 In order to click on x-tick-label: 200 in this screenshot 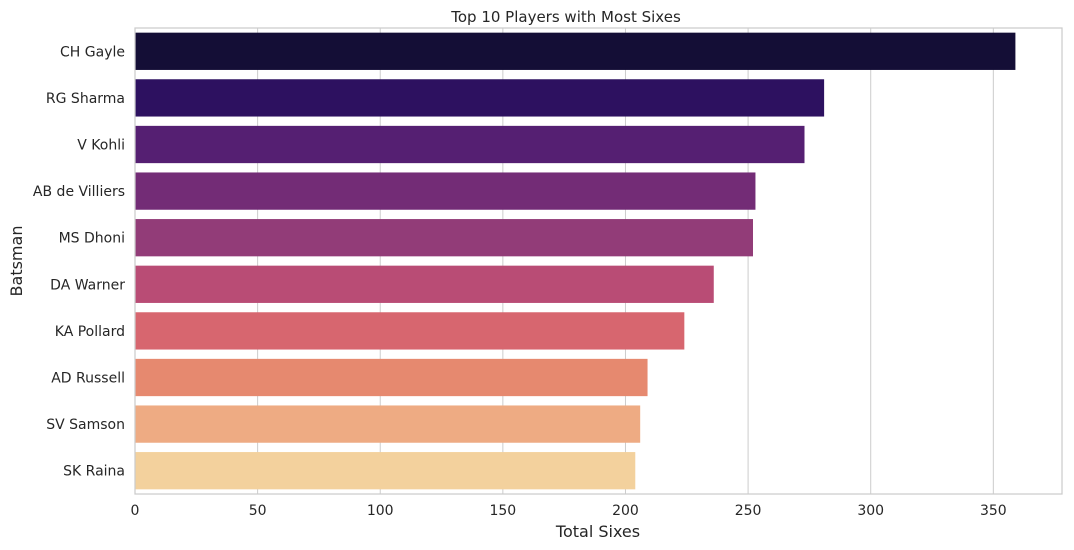, I will do `click(625, 511)`.